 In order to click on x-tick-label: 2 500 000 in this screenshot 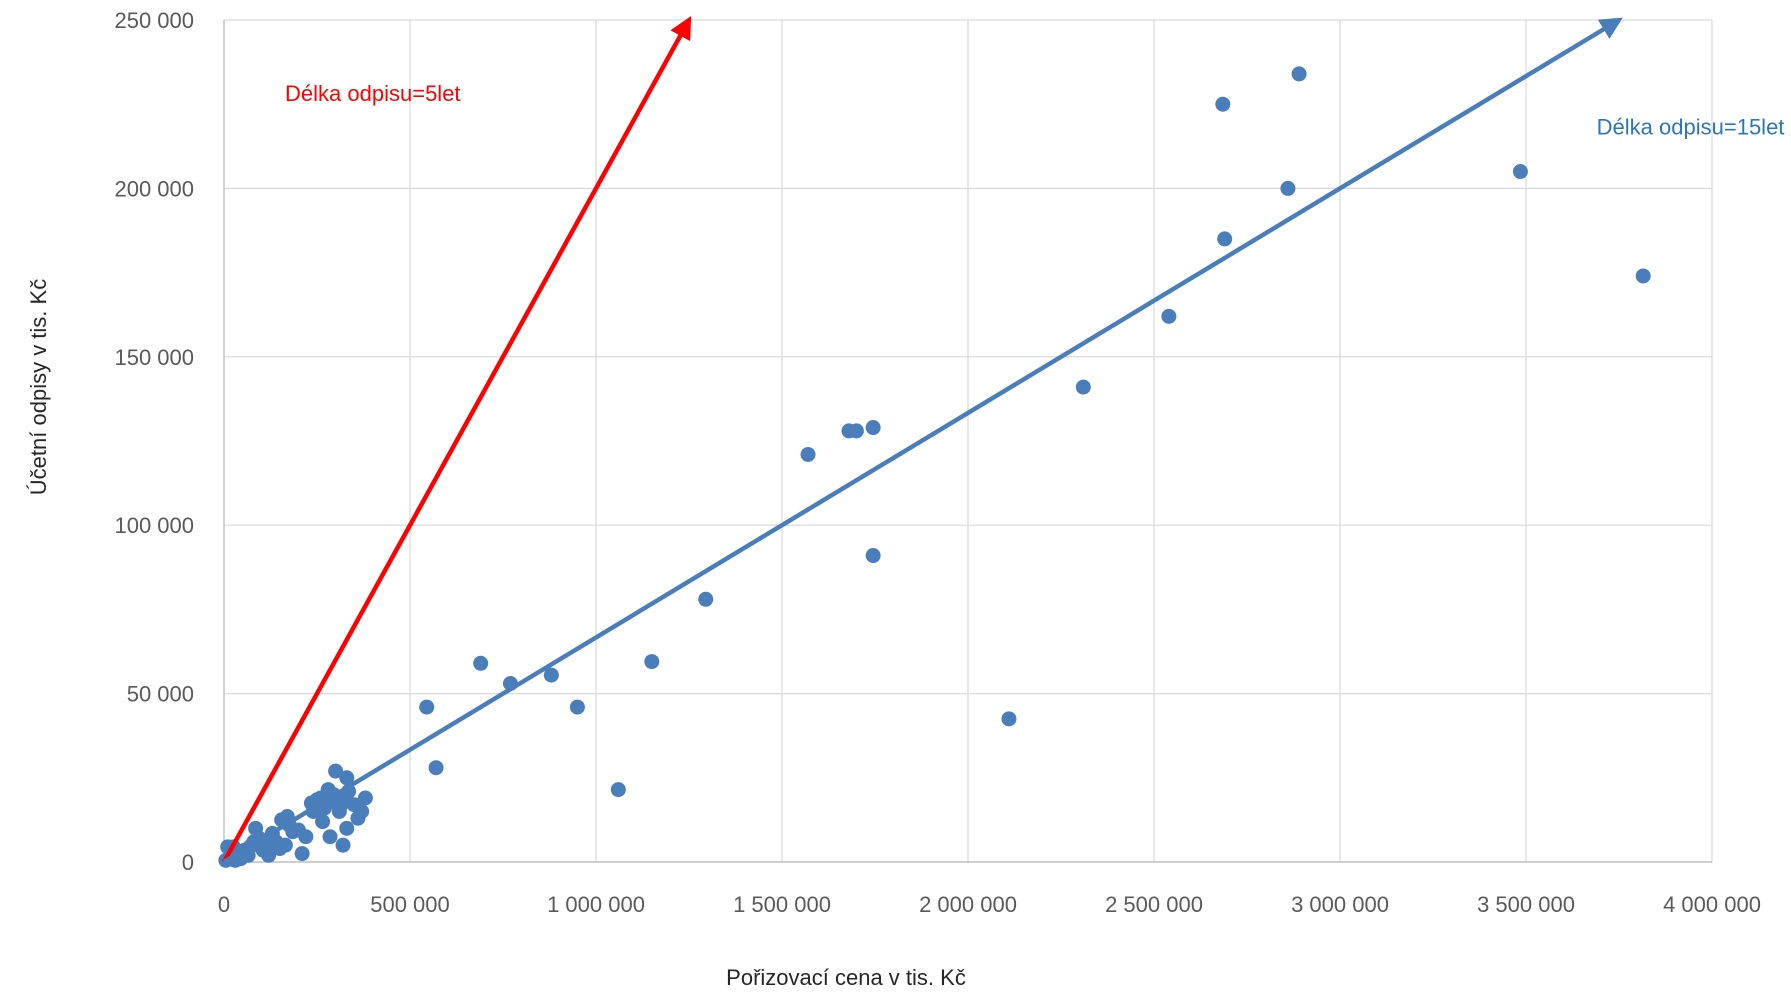, I will do `click(1154, 904)`.